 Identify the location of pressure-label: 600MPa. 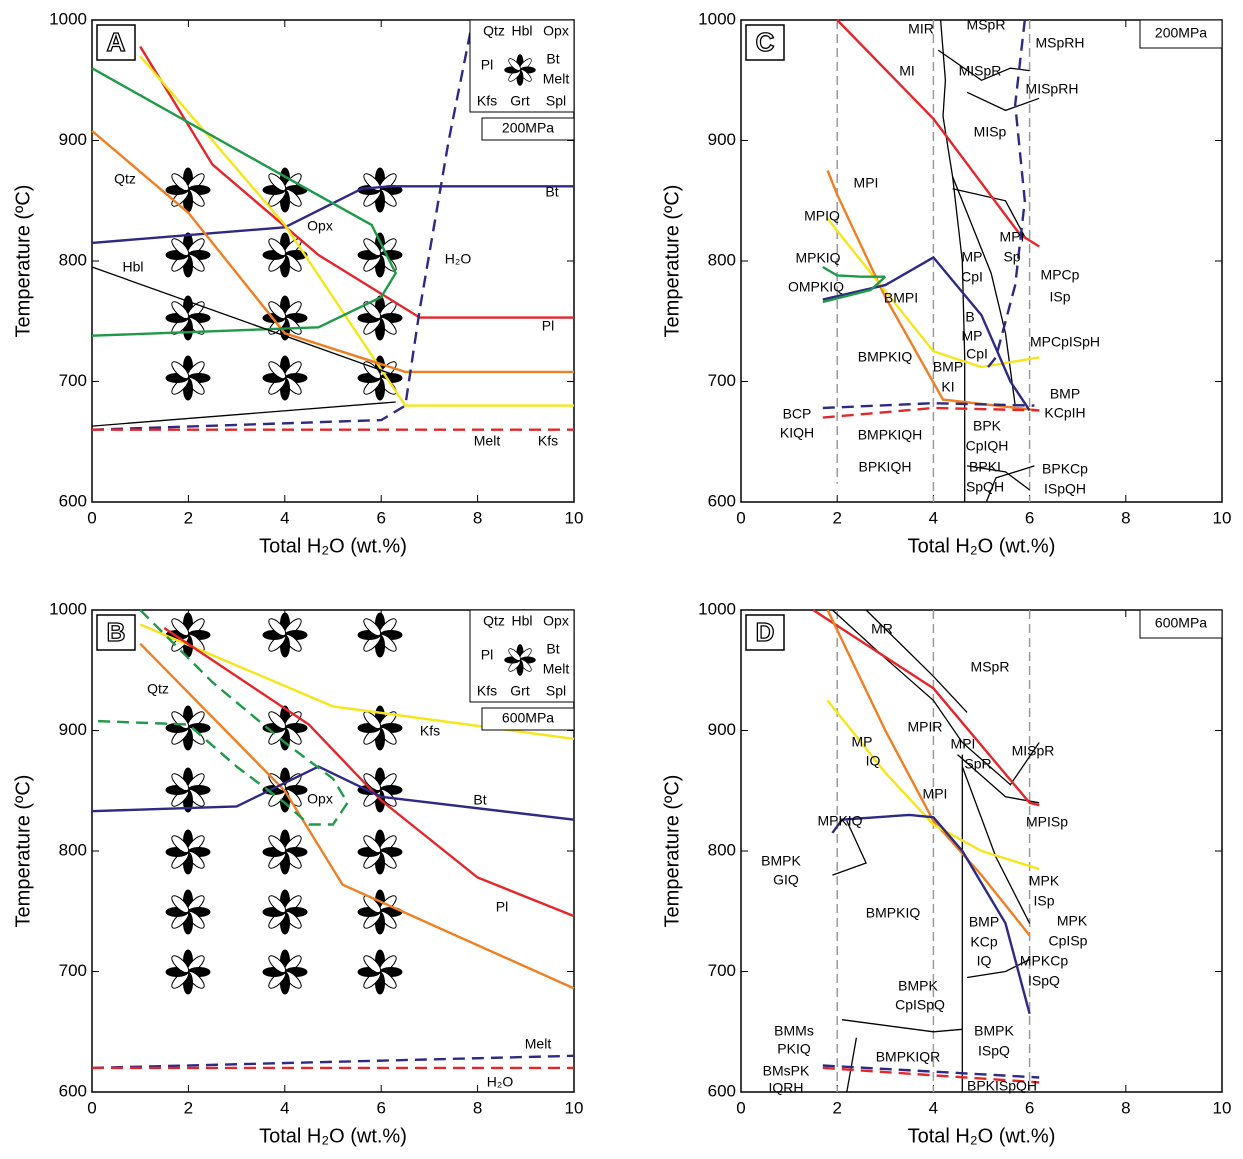
(1181, 623).